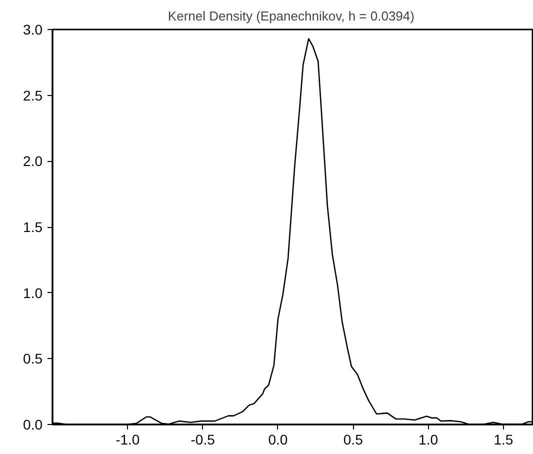 Image resolution: width=533 pixels, height=454 pixels. What do you see at coordinates (33, 227) in the screenshot?
I see `y-tick-label: 1.5` at bounding box center [33, 227].